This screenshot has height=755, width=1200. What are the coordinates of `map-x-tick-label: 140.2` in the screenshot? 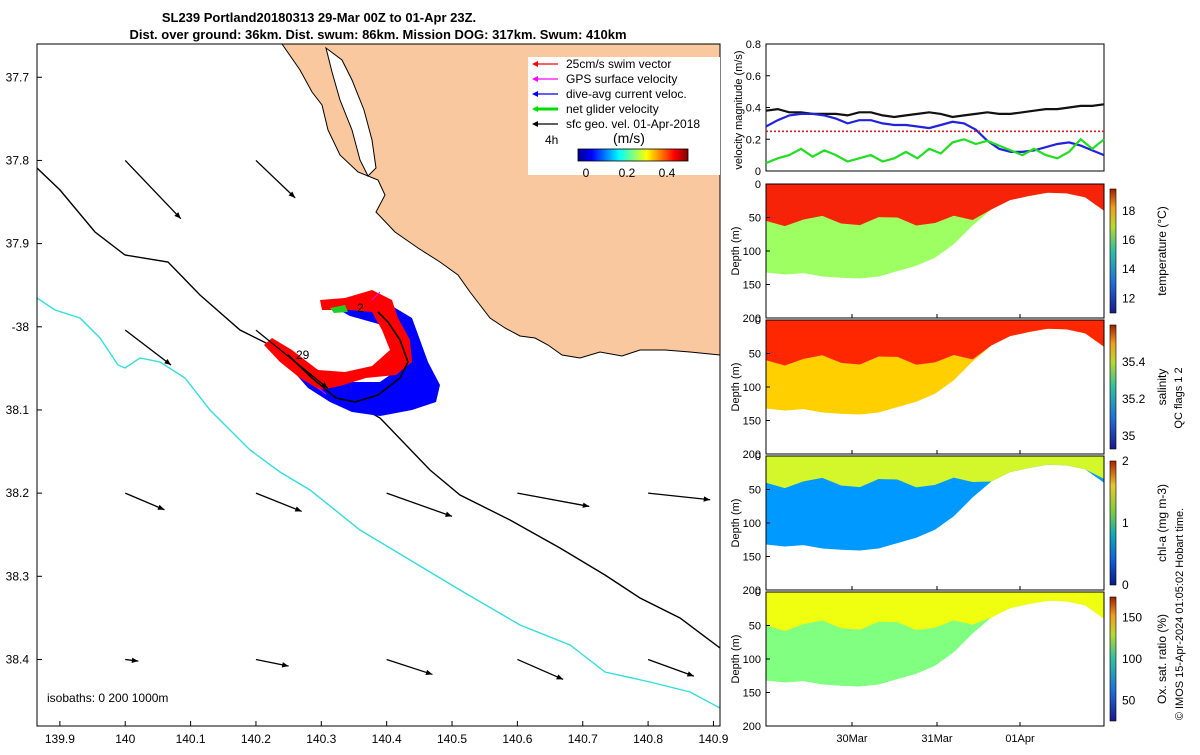 It's located at (256, 739).